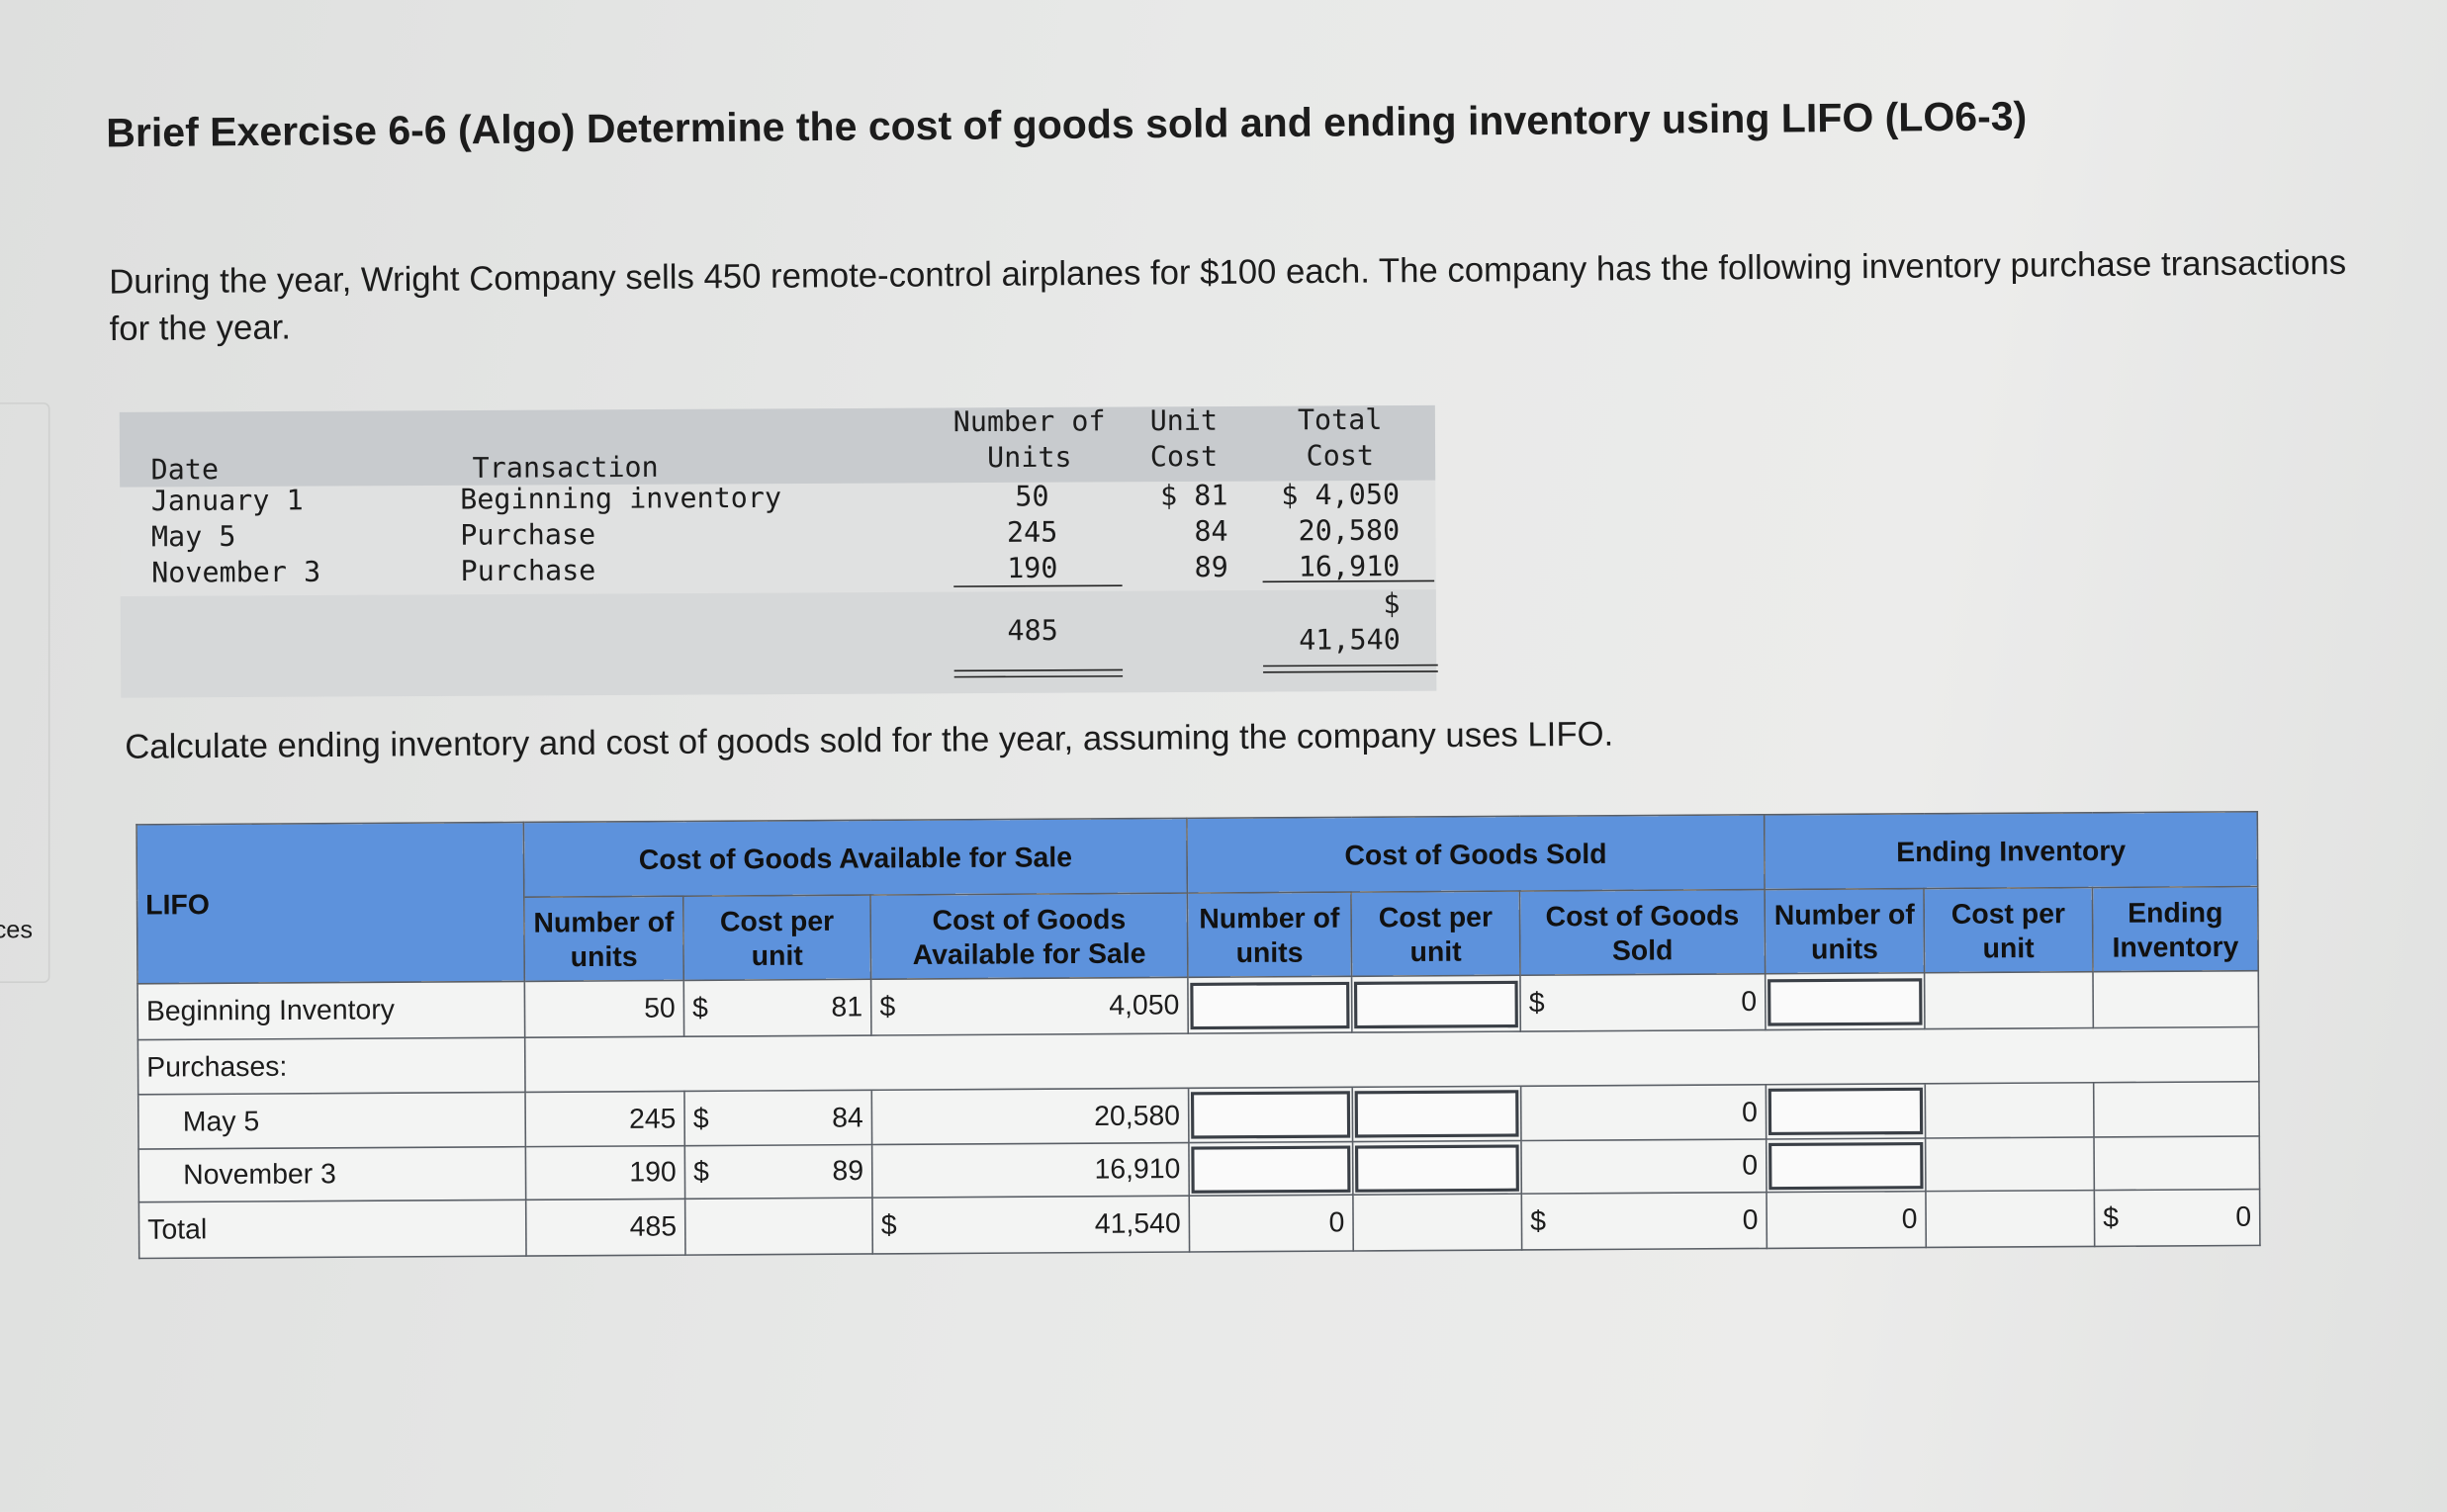 The width and height of the screenshot is (2447, 1512). Describe the element at coordinates (1184, 439) in the screenshot. I see `column-header: Unit Cost` at that location.